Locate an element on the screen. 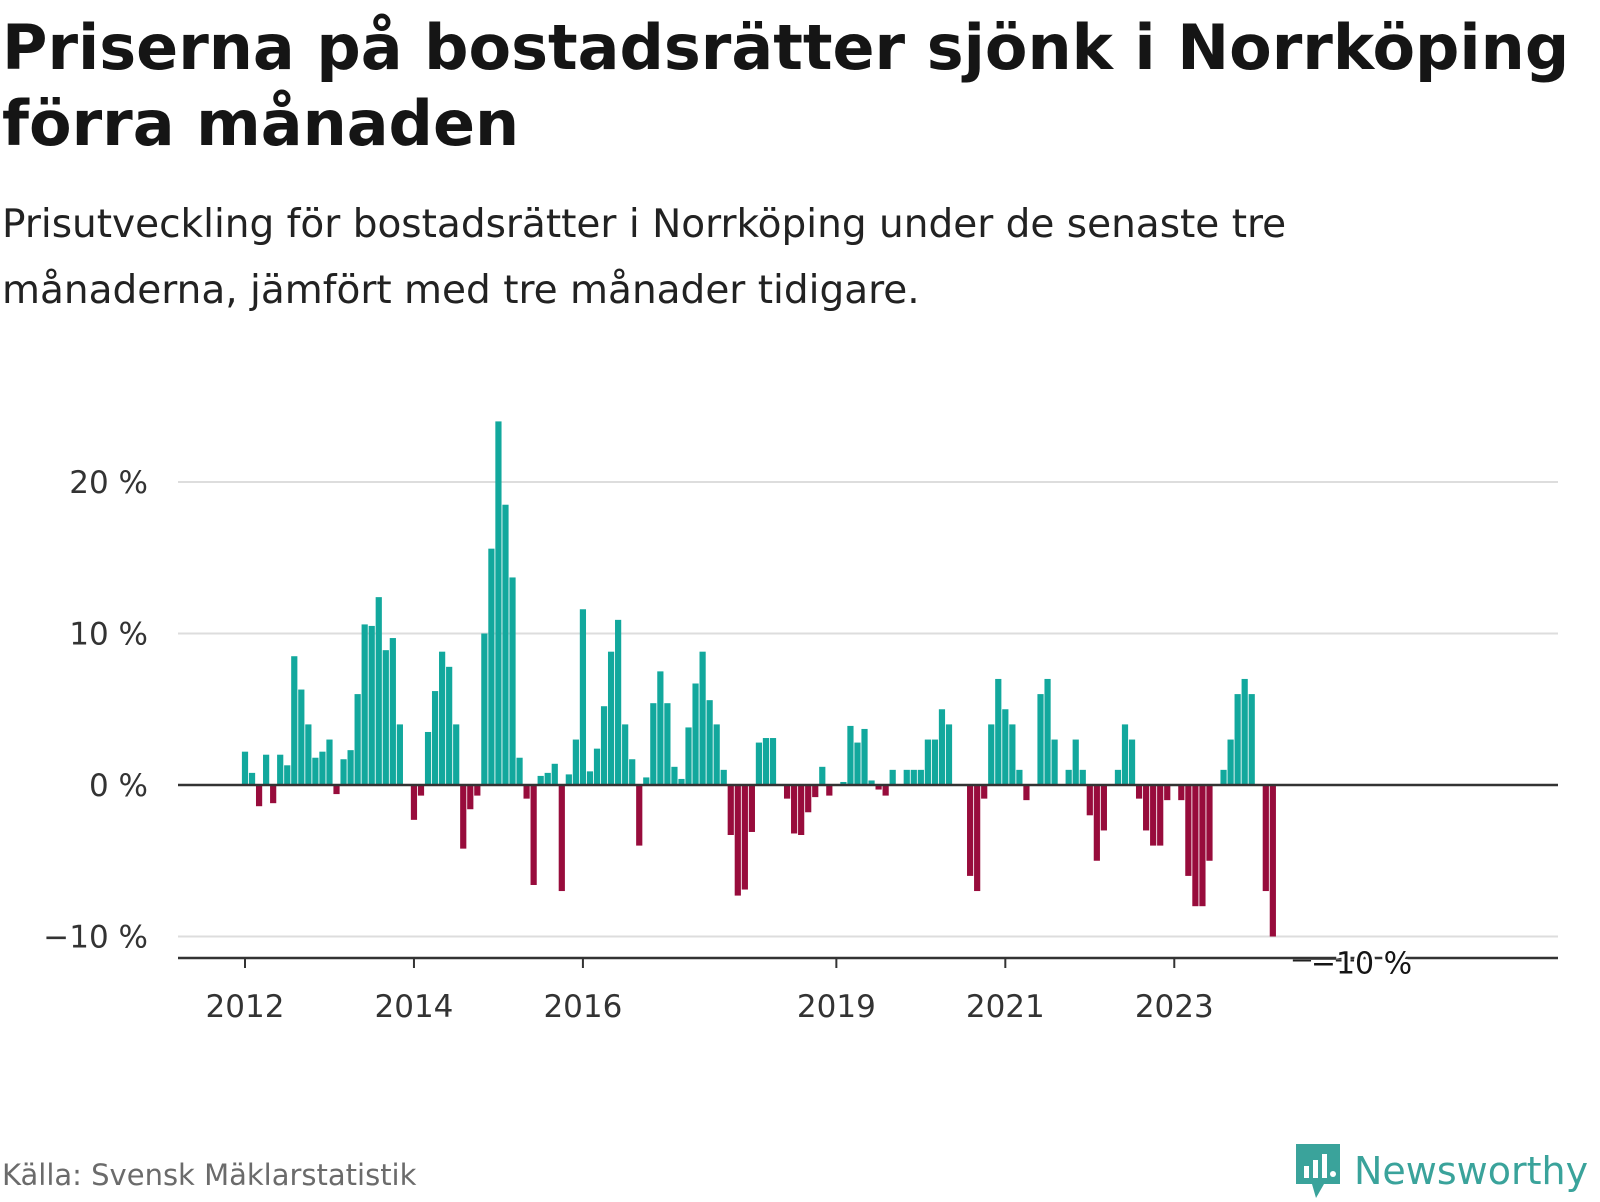 The image size is (1600, 1202). y-tick-label: 20 % is located at coordinates (108, 483).